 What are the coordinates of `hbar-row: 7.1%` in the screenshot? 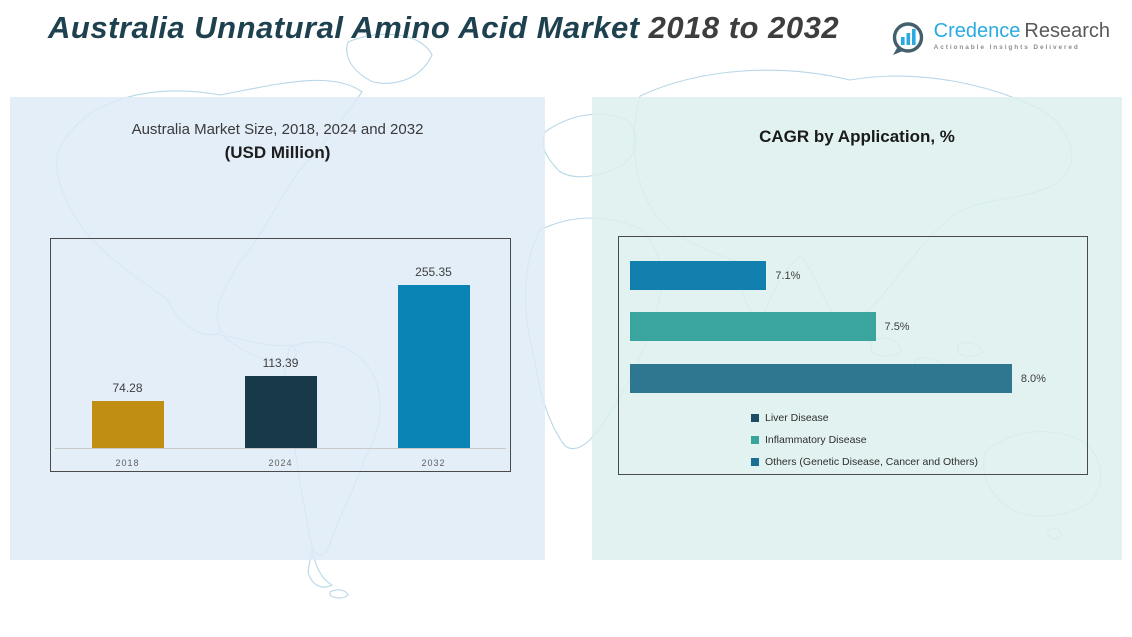 It's located at (856, 275).